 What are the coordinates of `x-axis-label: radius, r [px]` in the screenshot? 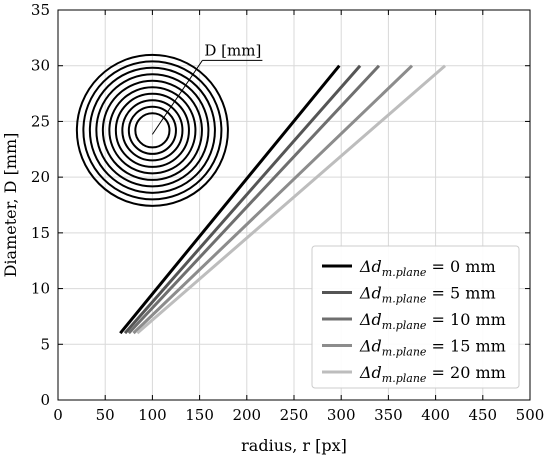 It's located at (294, 445).